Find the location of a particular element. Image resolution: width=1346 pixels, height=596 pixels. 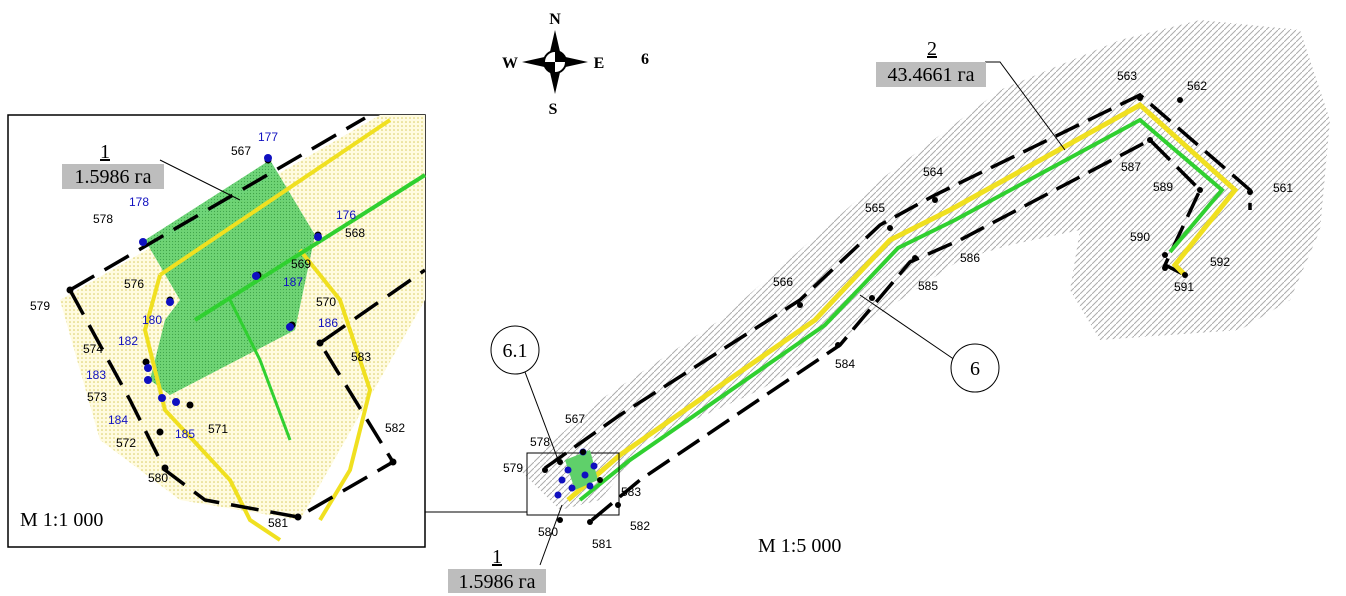

blue-point-label: 184 is located at coordinates (118, 420).